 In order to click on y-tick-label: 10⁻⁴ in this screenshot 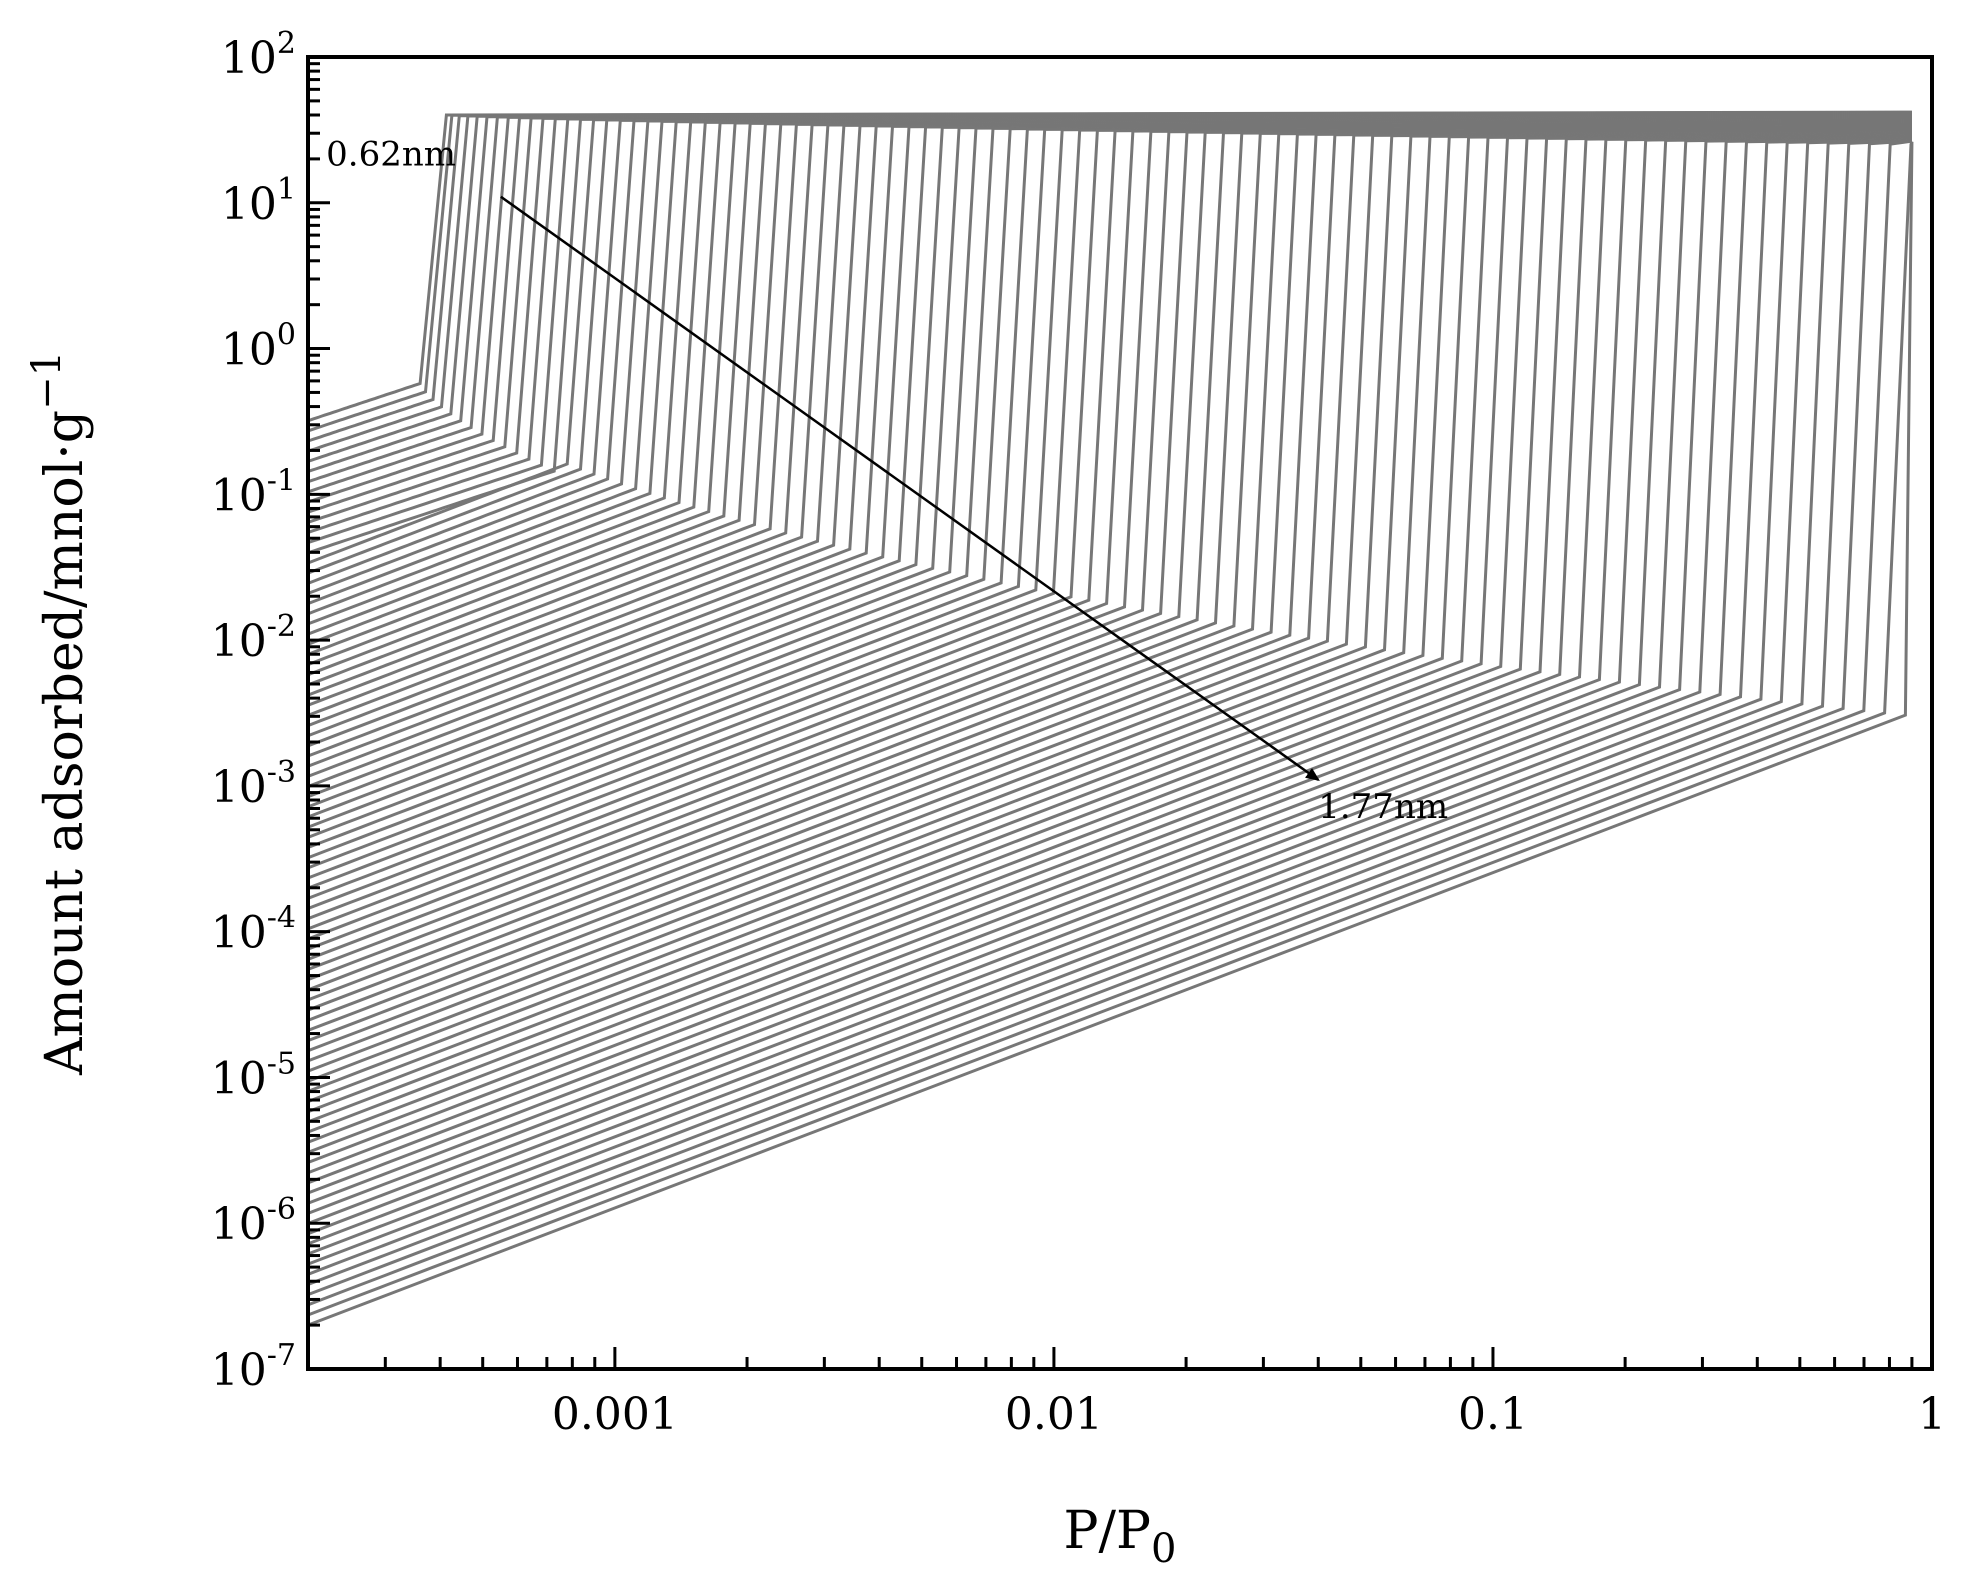, I will do `click(253, 930)`.